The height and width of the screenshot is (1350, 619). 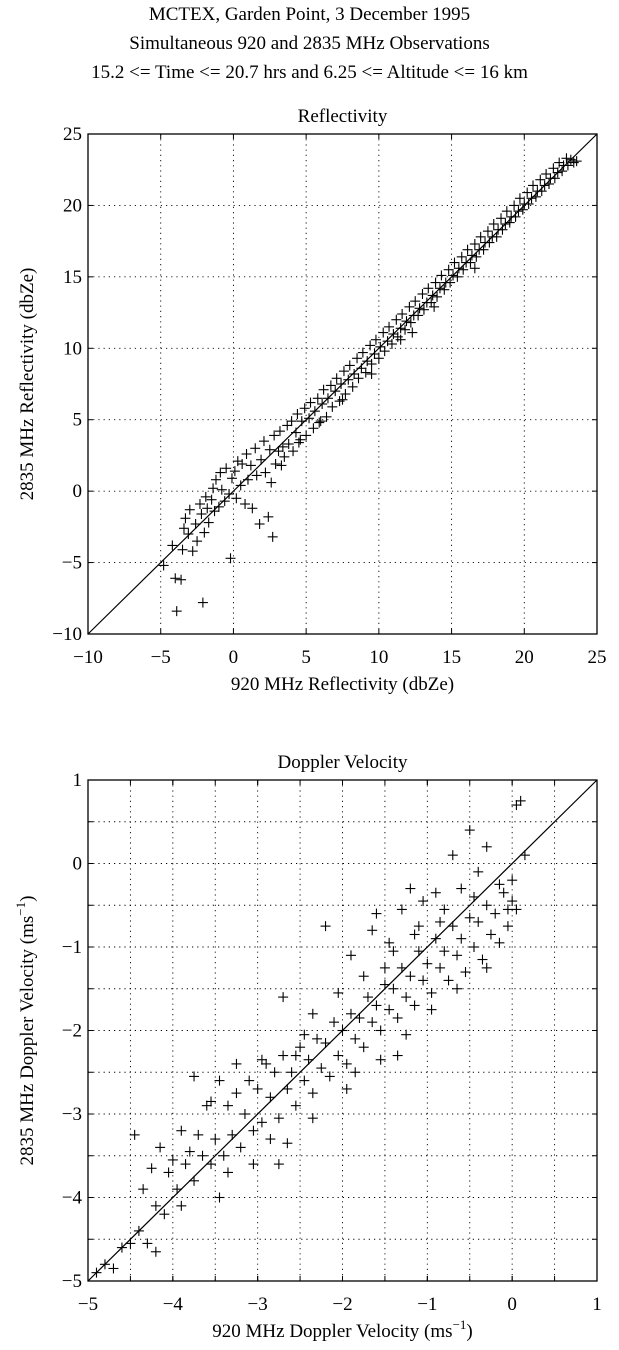 I want to click on x-tick-label: −4, so click(x=173, y=1304).